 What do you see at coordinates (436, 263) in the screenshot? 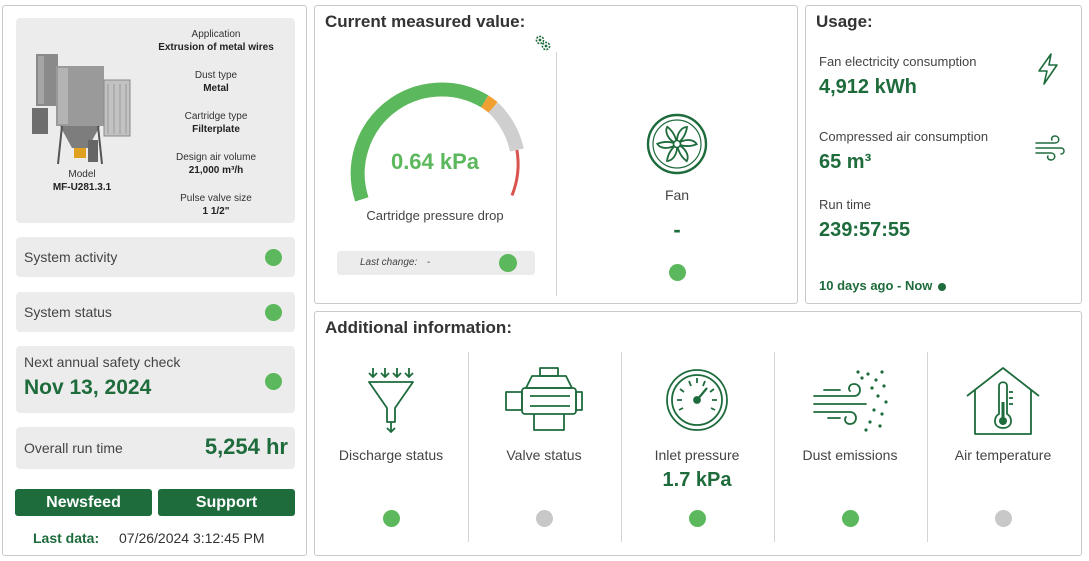
I see `last-change-bar: Last change: -` at bounding box center [436, 263].